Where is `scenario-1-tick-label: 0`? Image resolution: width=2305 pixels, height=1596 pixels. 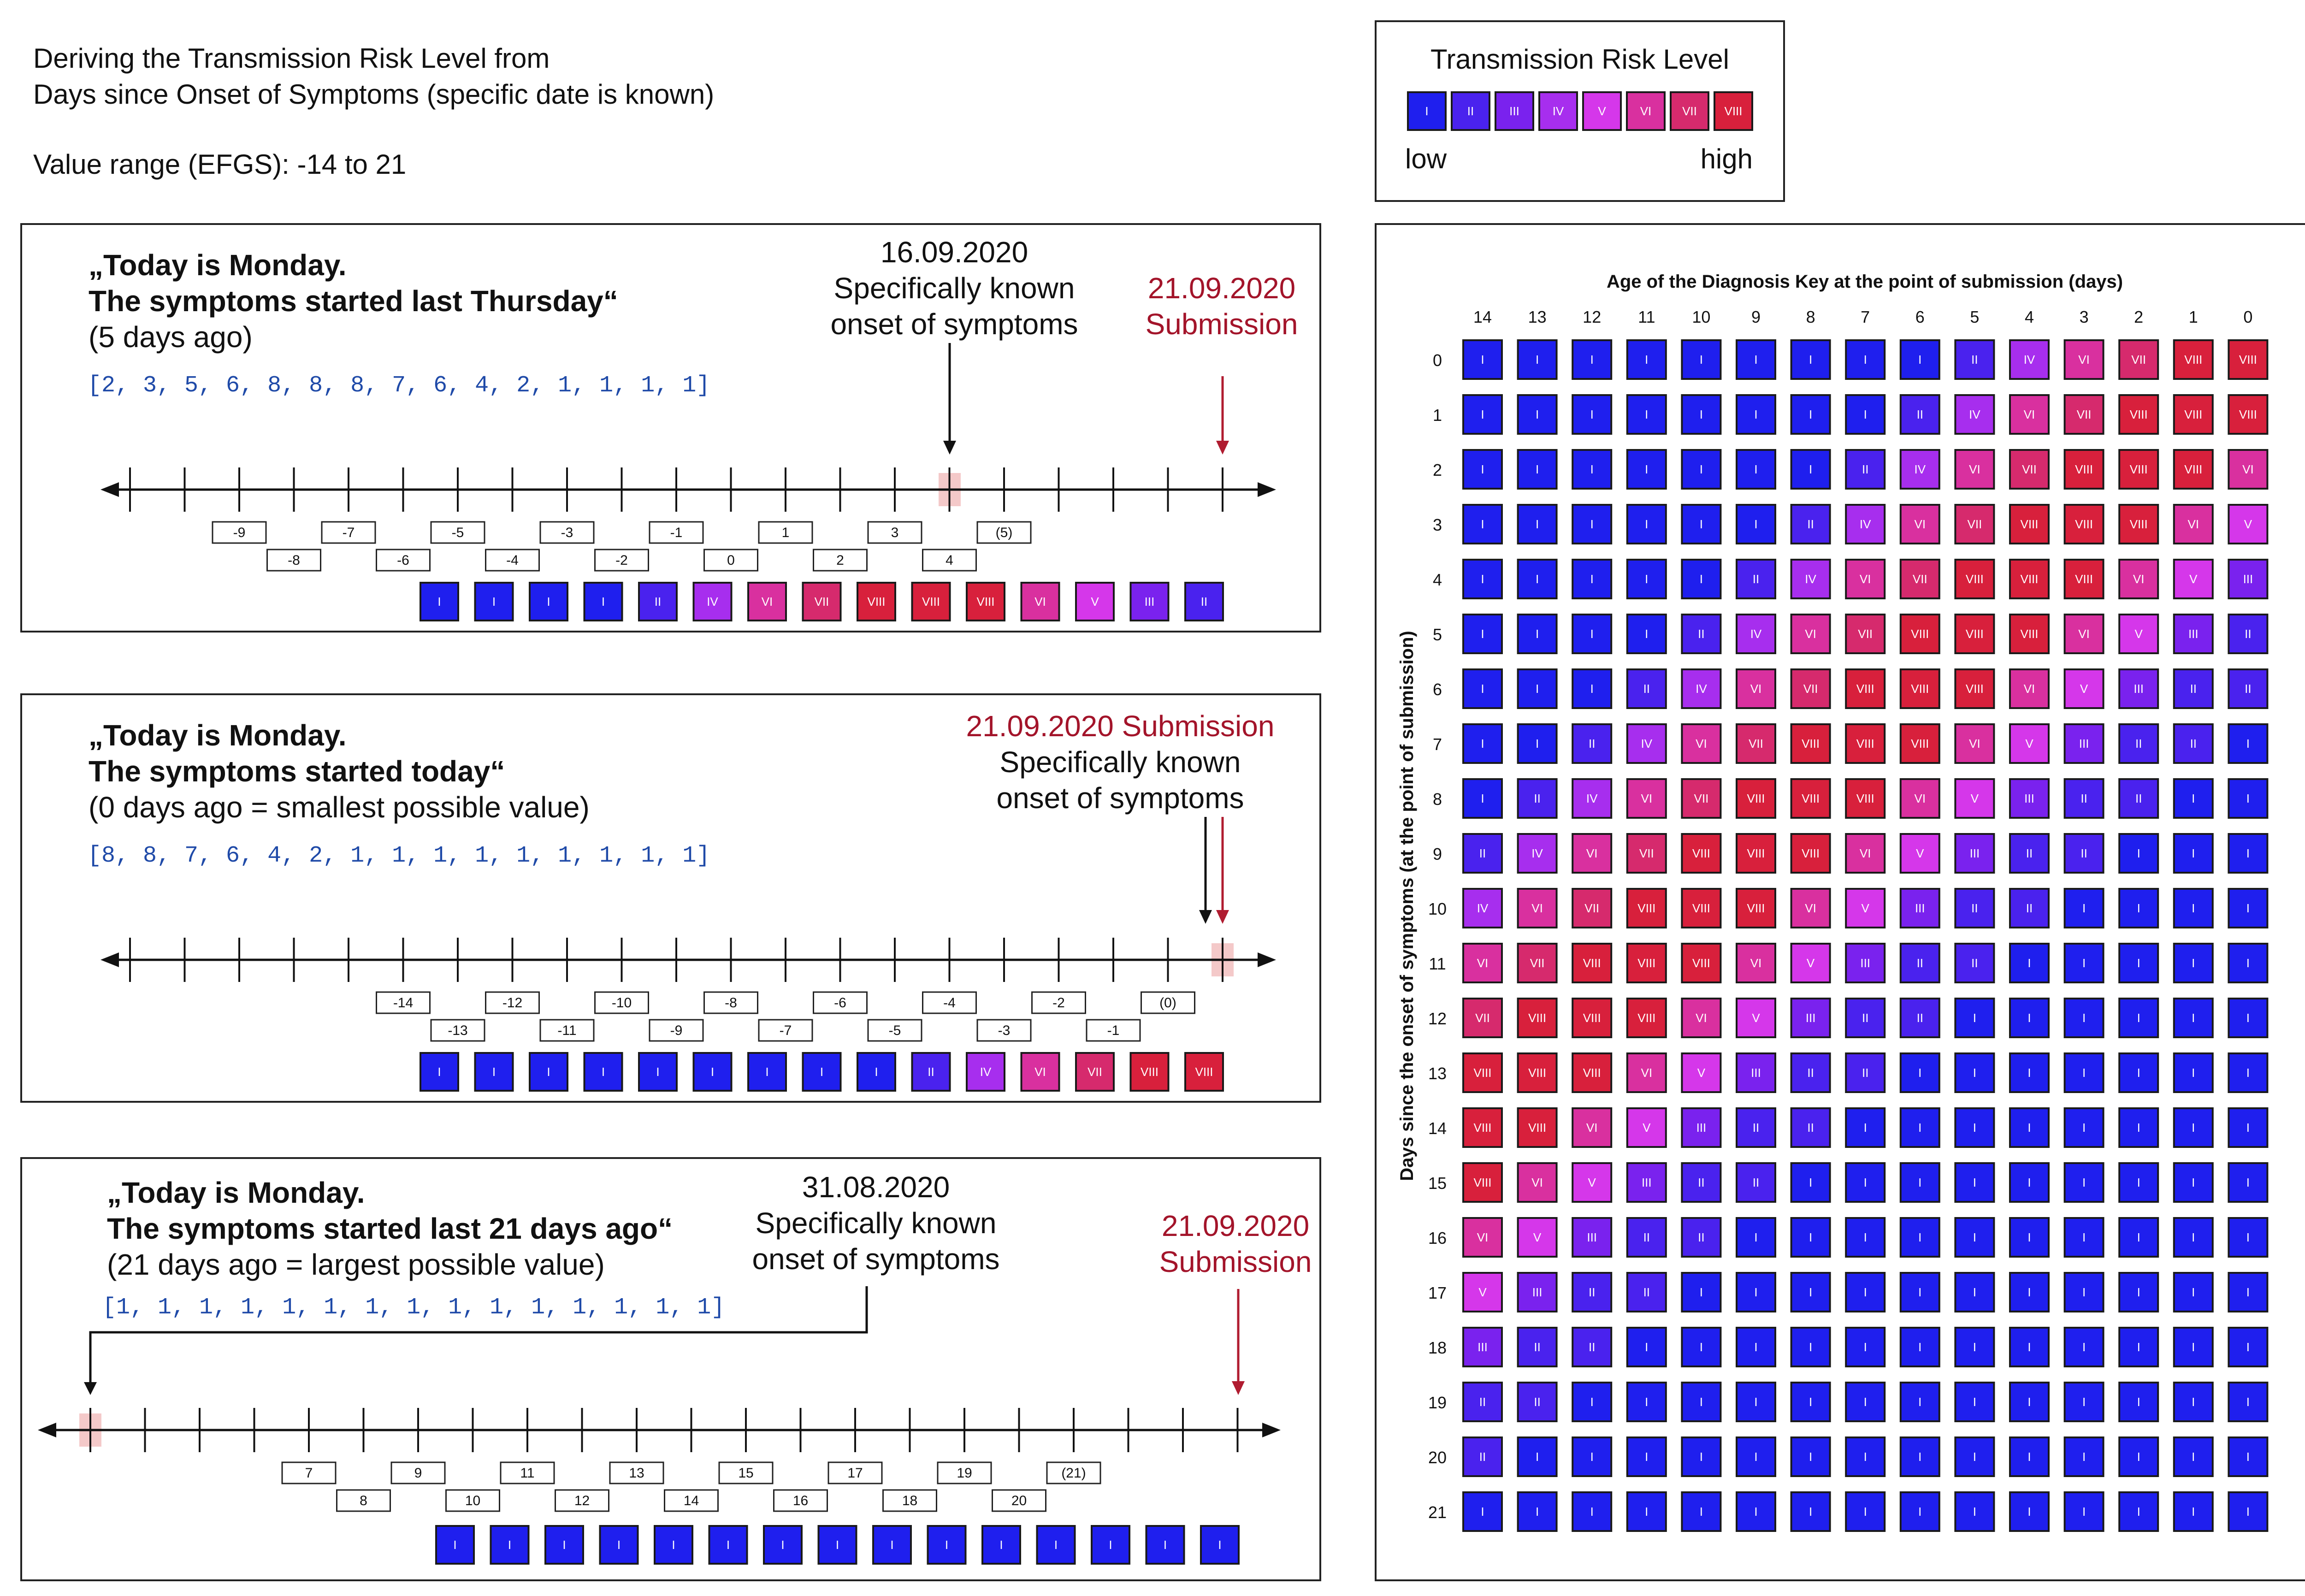
scenario-1-tick-label: 0 is located at coordinates (731, 560).